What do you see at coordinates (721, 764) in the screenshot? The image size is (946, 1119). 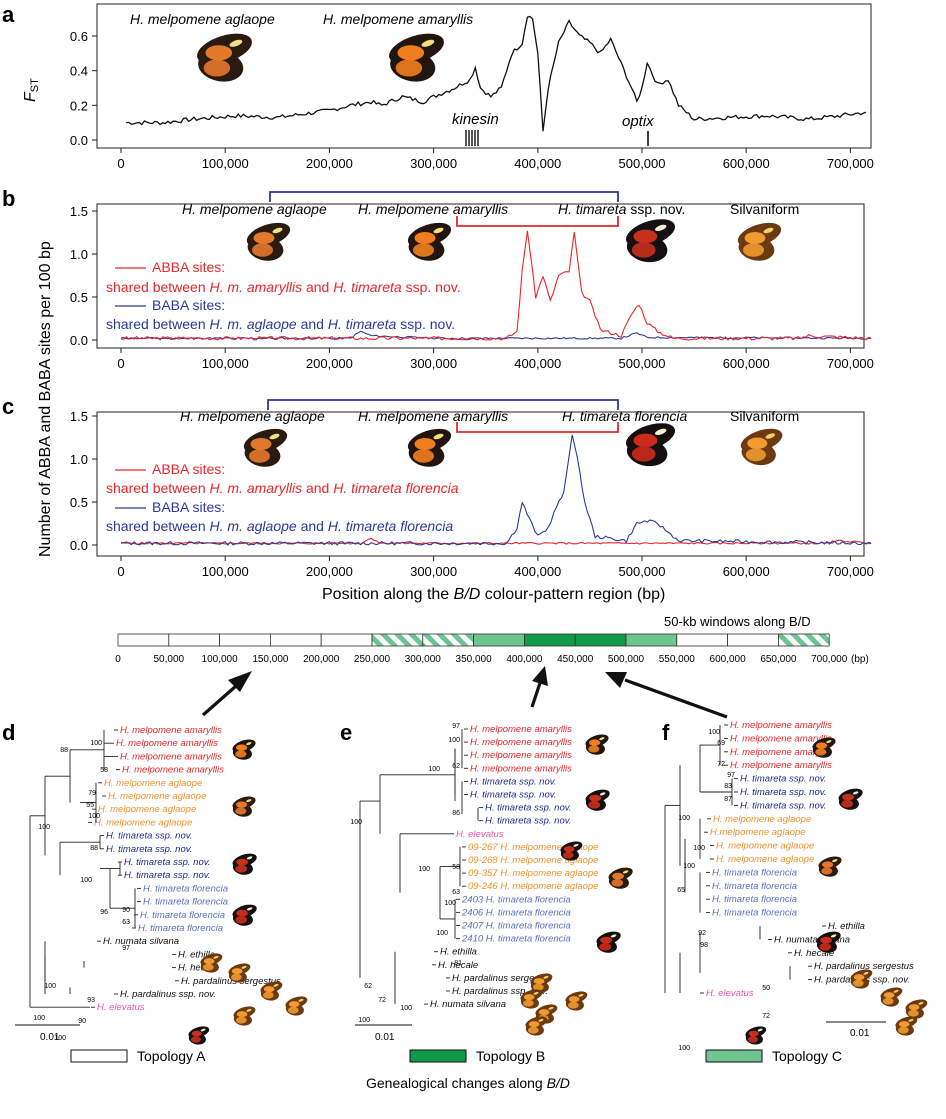 I see `bootstrap-value: 72` at bounding box center [721, 764].